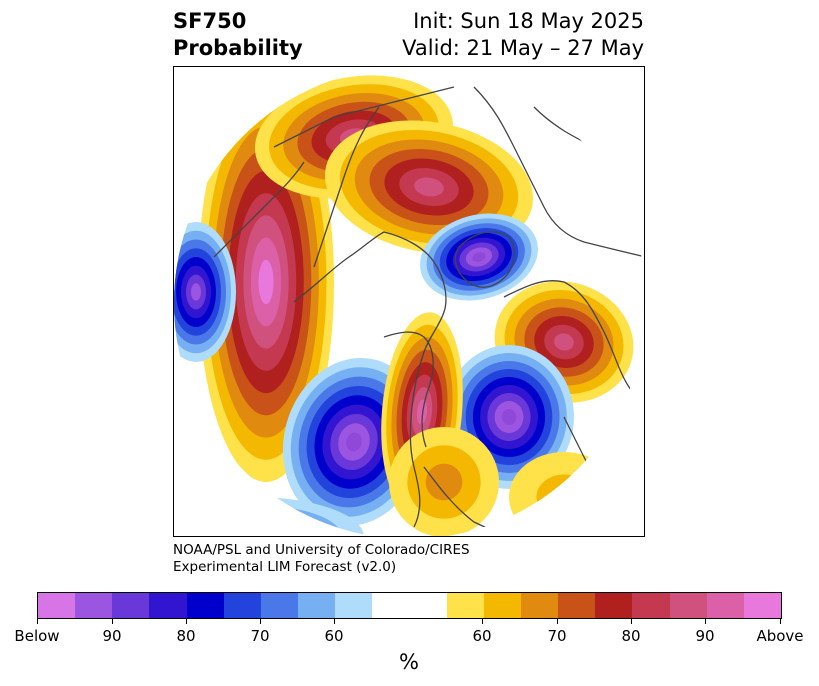 Image resolution: width=819 pixels, height=686 pixels. Describe the element at coordinates (37, 636) in the screenshot. I see `colorbar-tick-label: Below` at that location.